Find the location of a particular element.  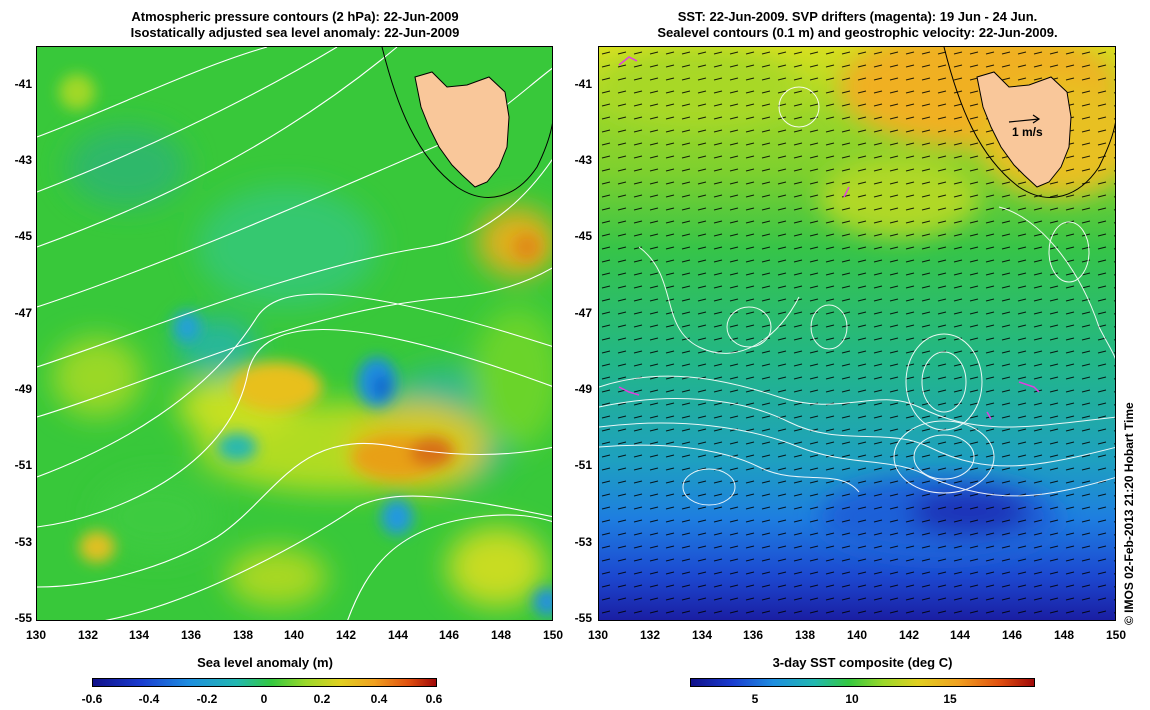

colorbar-tick: -0.4 is located at coordinates (149, 699).